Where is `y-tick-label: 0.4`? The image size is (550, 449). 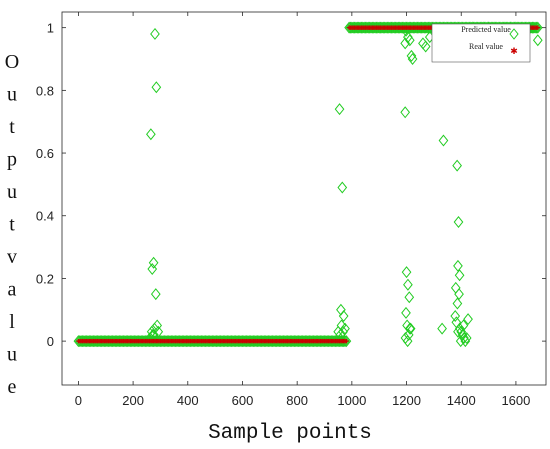
y-tick-label: 0.4 is located at coordinates (45, 216).